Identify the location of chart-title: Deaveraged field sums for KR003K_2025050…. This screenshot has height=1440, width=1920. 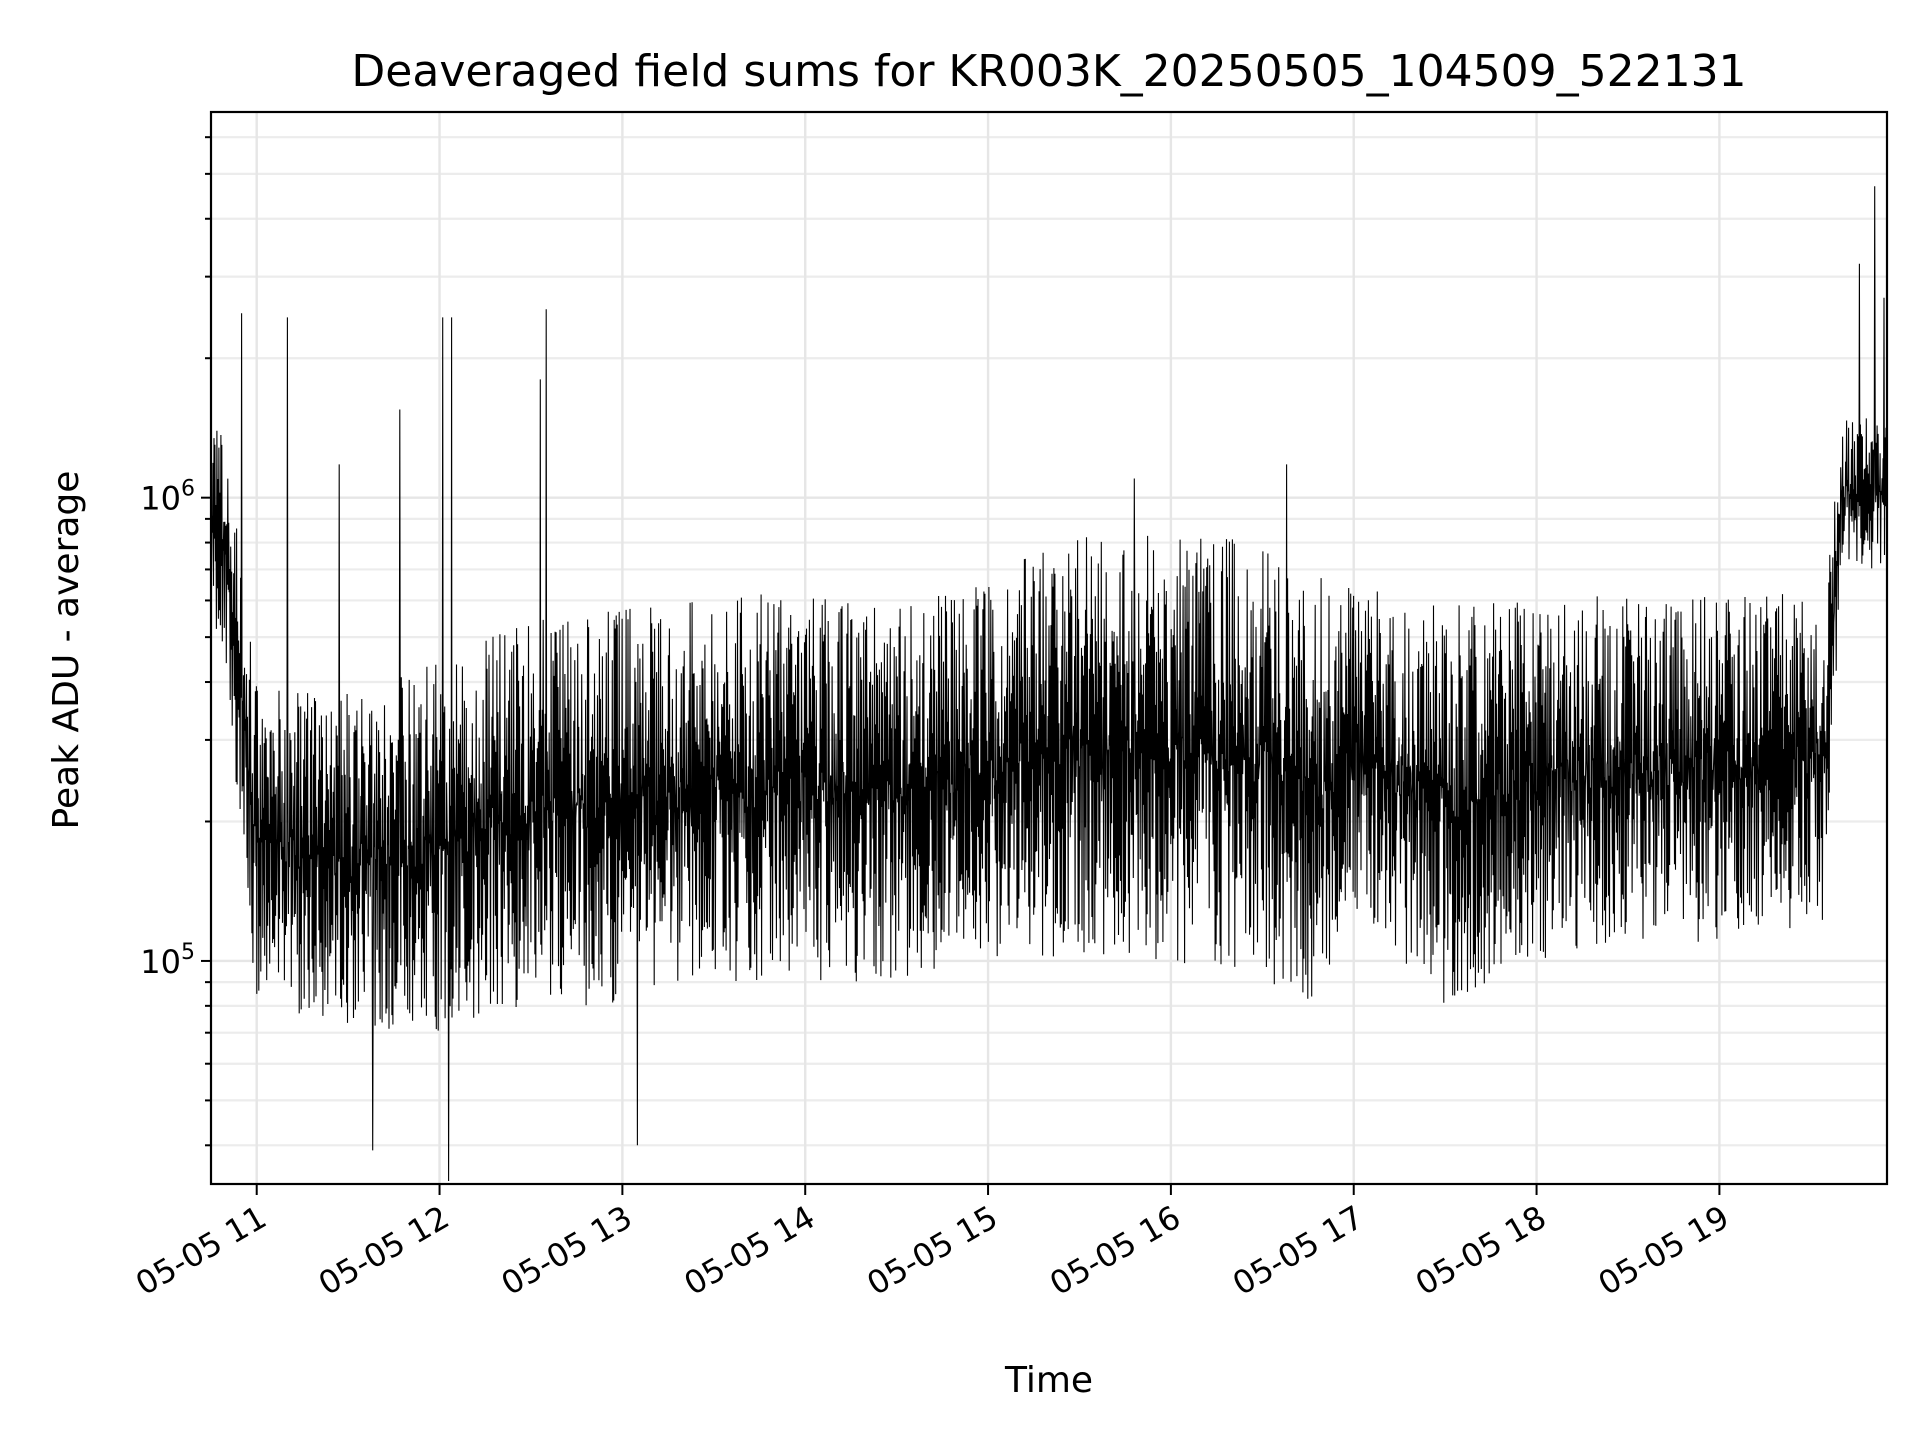
(1048, 71).